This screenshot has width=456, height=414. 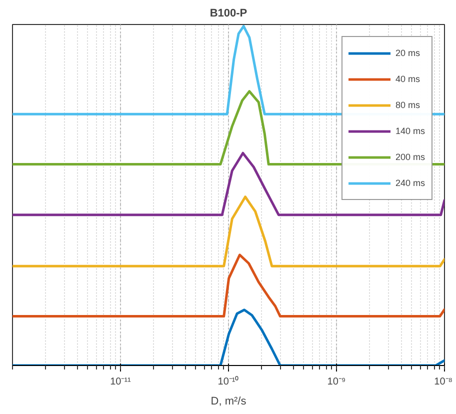 I want to click on x-tick-label: 10⁻⁸, so click(x=443, y=382).